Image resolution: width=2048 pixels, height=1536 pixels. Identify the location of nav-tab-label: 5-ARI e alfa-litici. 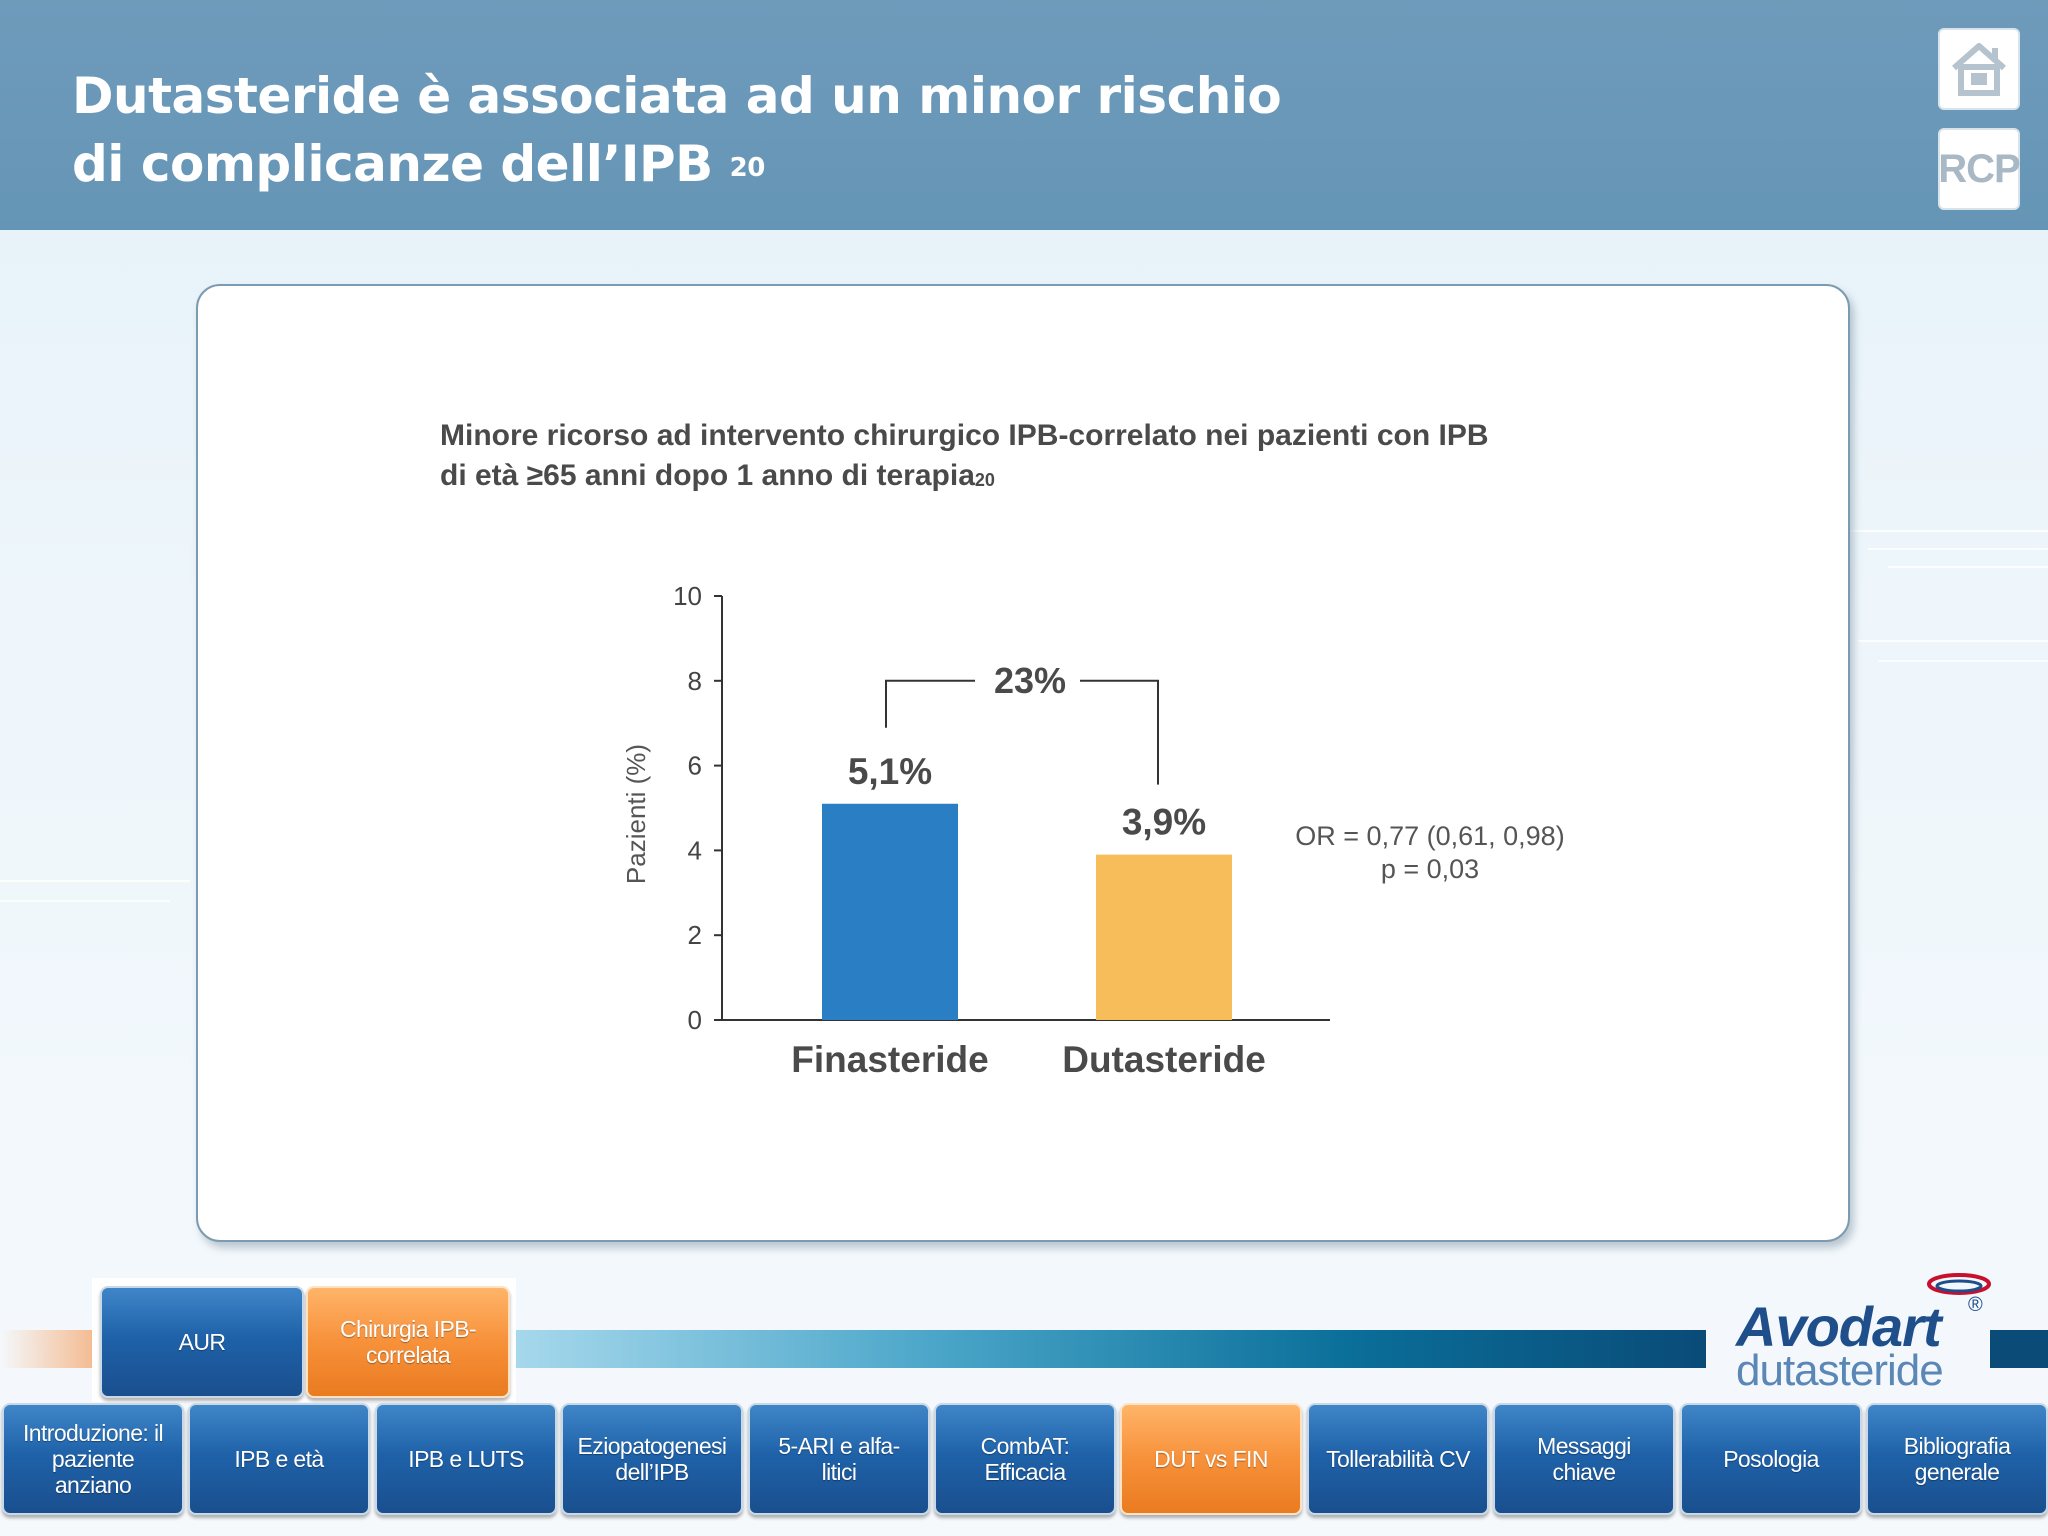
(839, 1459).